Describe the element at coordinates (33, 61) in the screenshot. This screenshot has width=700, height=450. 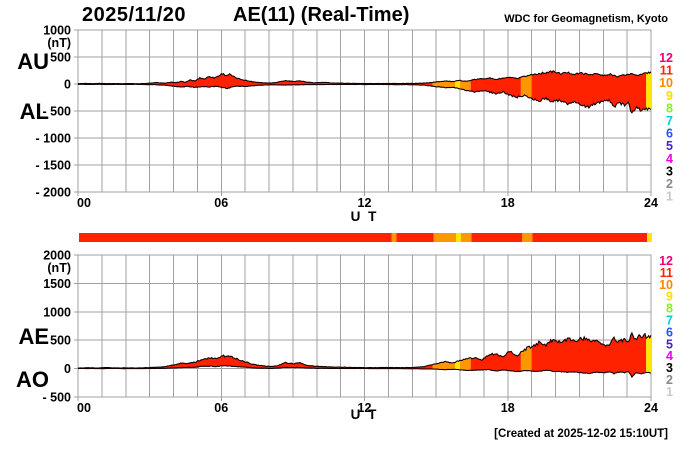
I see `svg-text: AU` at that location.